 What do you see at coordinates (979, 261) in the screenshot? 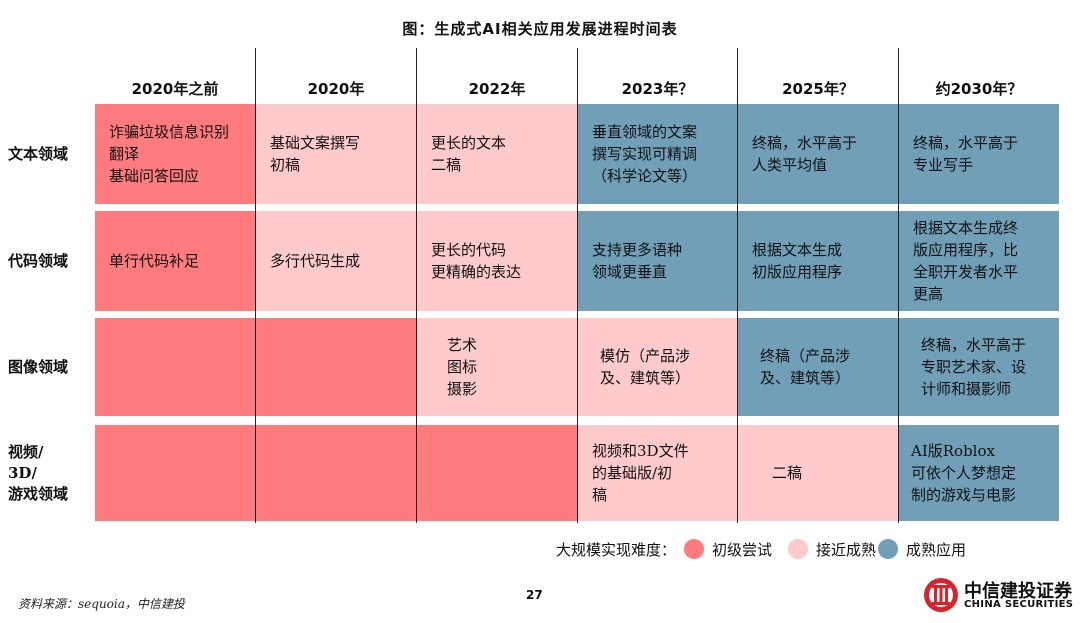
I see `table-cell: 根据文本生成终 版应用程序，比 全职开发者水平 更高` at bounding box center [979, 261].